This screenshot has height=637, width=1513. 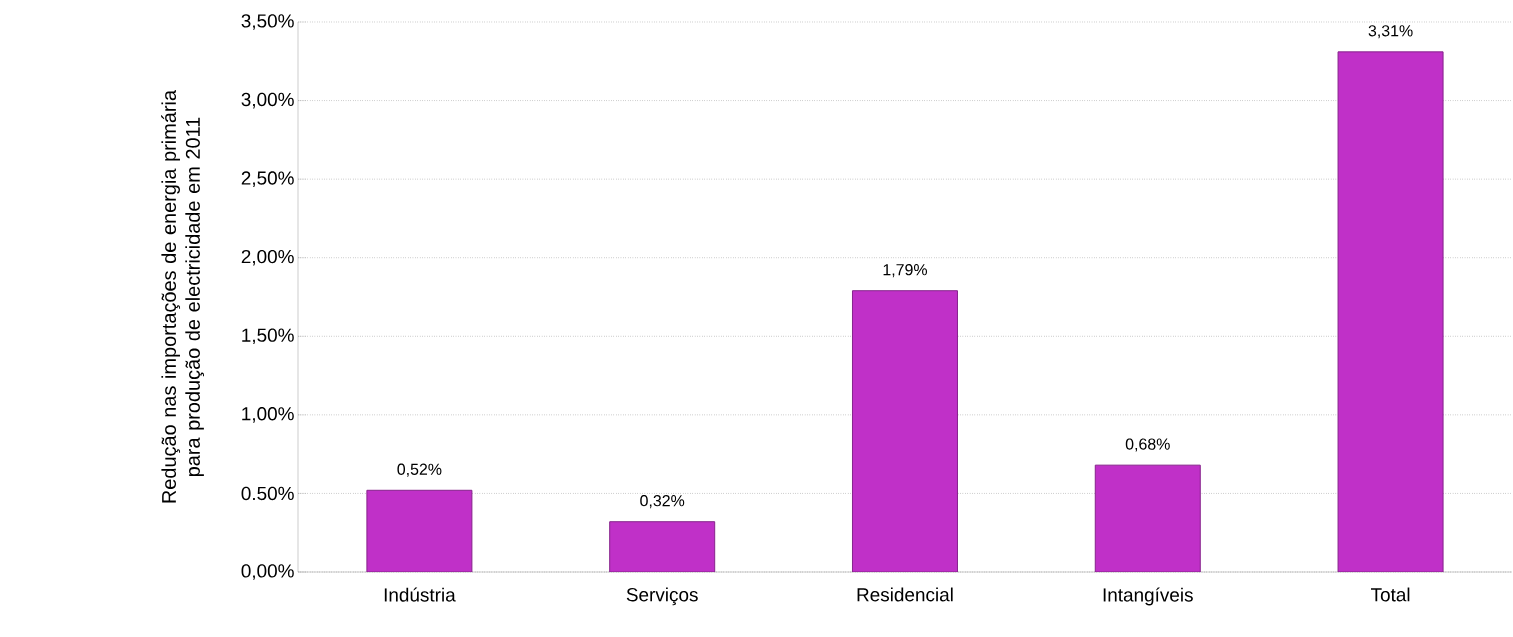 I want to click on y-axis-title: Redução nas importações de energia primária para produção de electricidade em 2011, so click(x=182, y=296).